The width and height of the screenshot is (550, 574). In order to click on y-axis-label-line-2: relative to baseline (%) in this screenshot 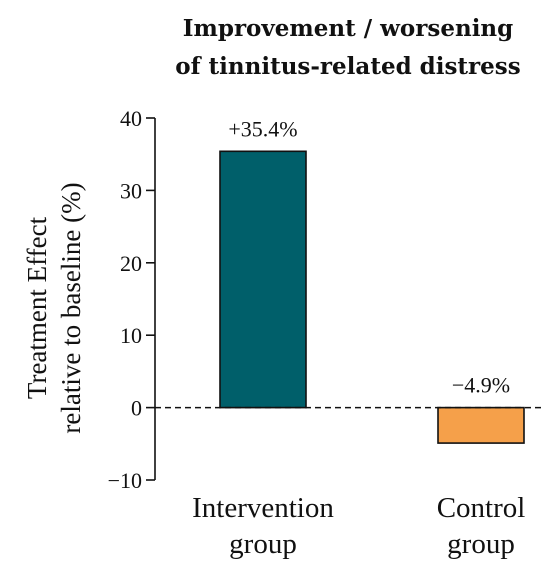, I will do `click(71, 307)`.